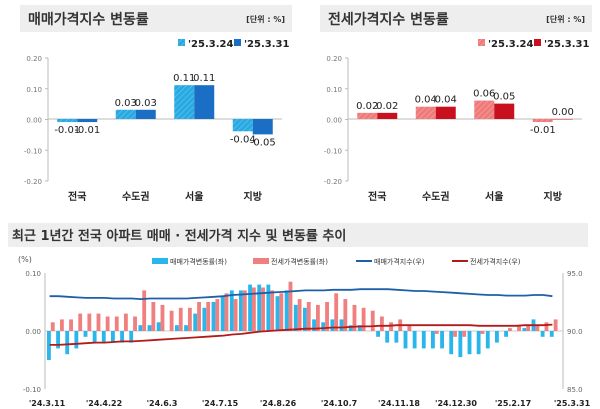  What do you see at coordinates (47, 403) in the screenshot?
I see `x-tick-label: '24.3.11` at bounding box center [47, 403].